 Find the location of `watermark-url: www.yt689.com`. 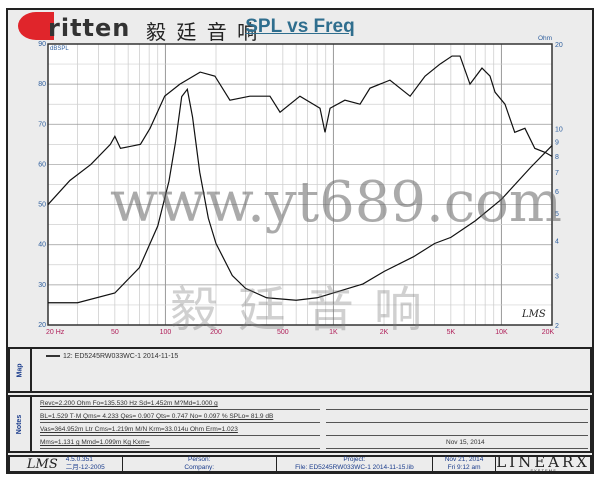

watermark-url: www.yt689.com is located at coordinates (336, 202).